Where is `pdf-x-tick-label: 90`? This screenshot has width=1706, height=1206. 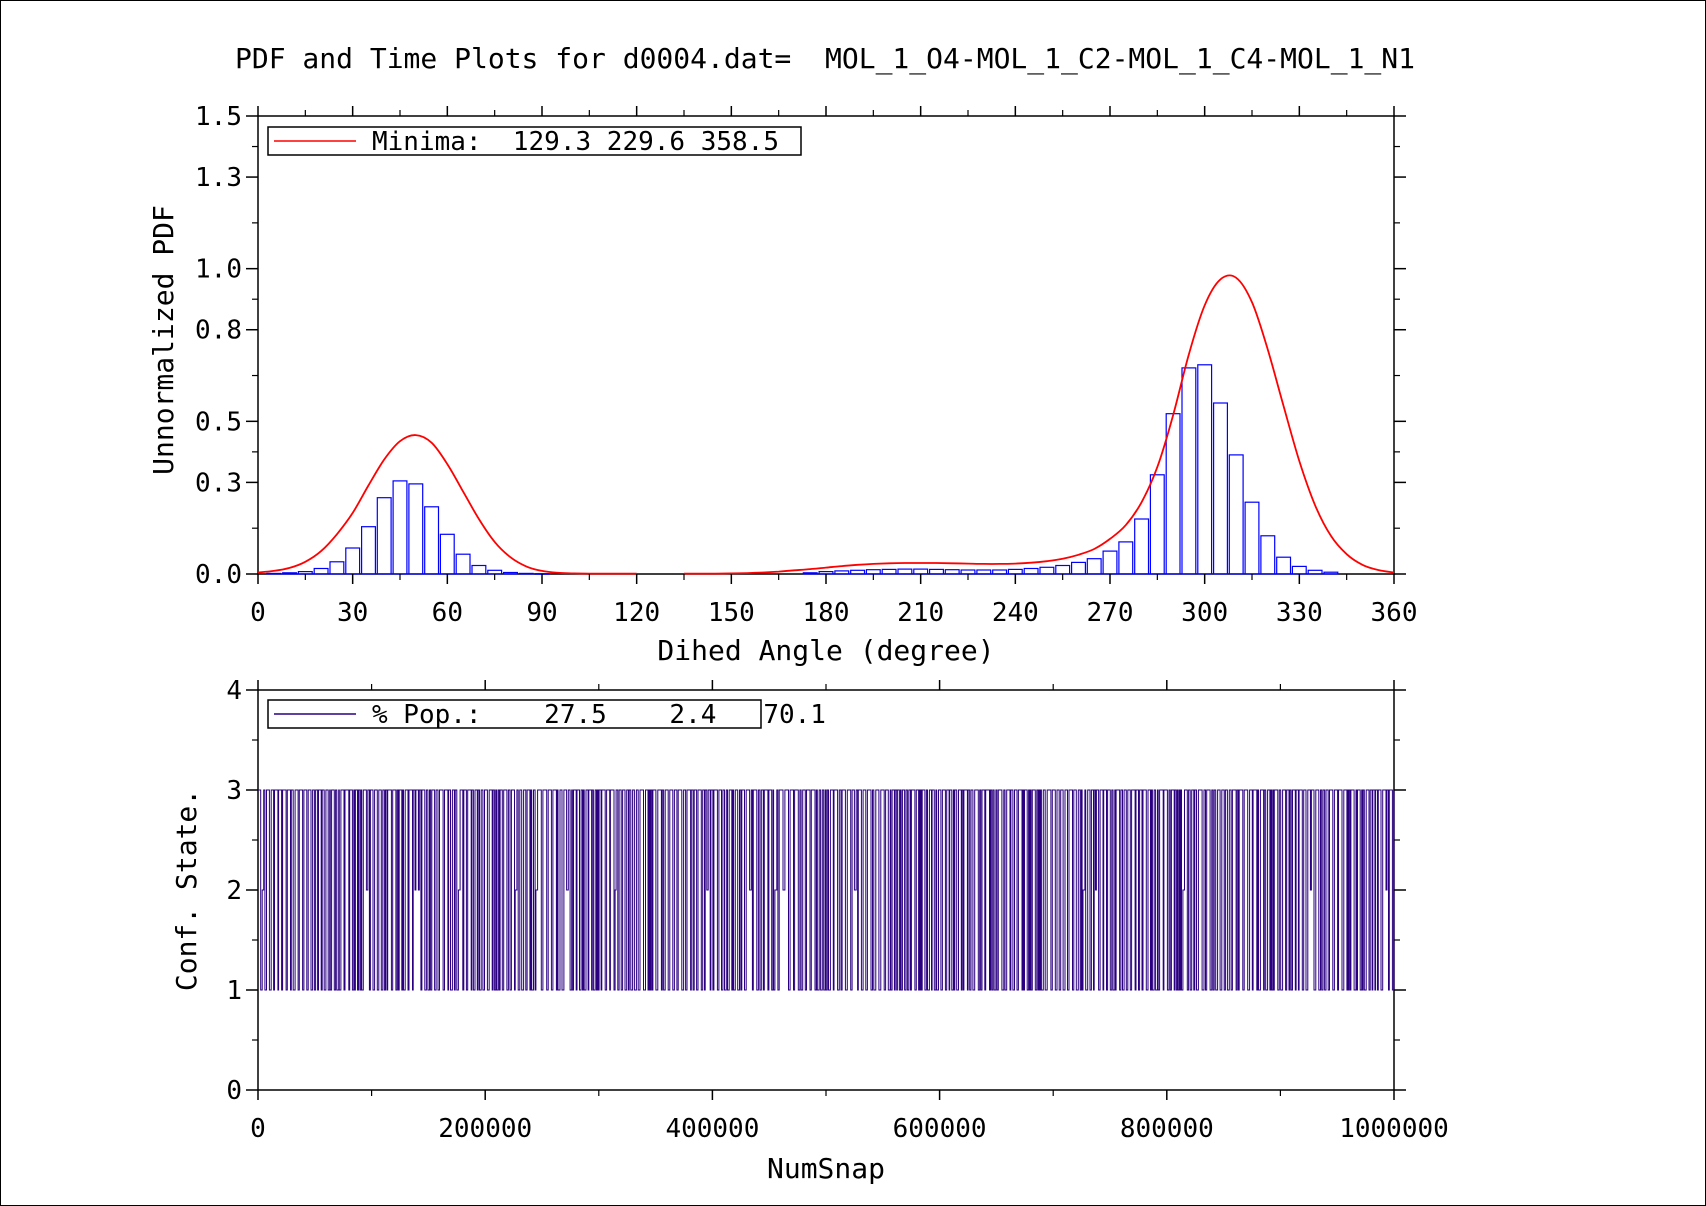 pdf-x-tick-label: 90 is located at coordinates (541, 613).